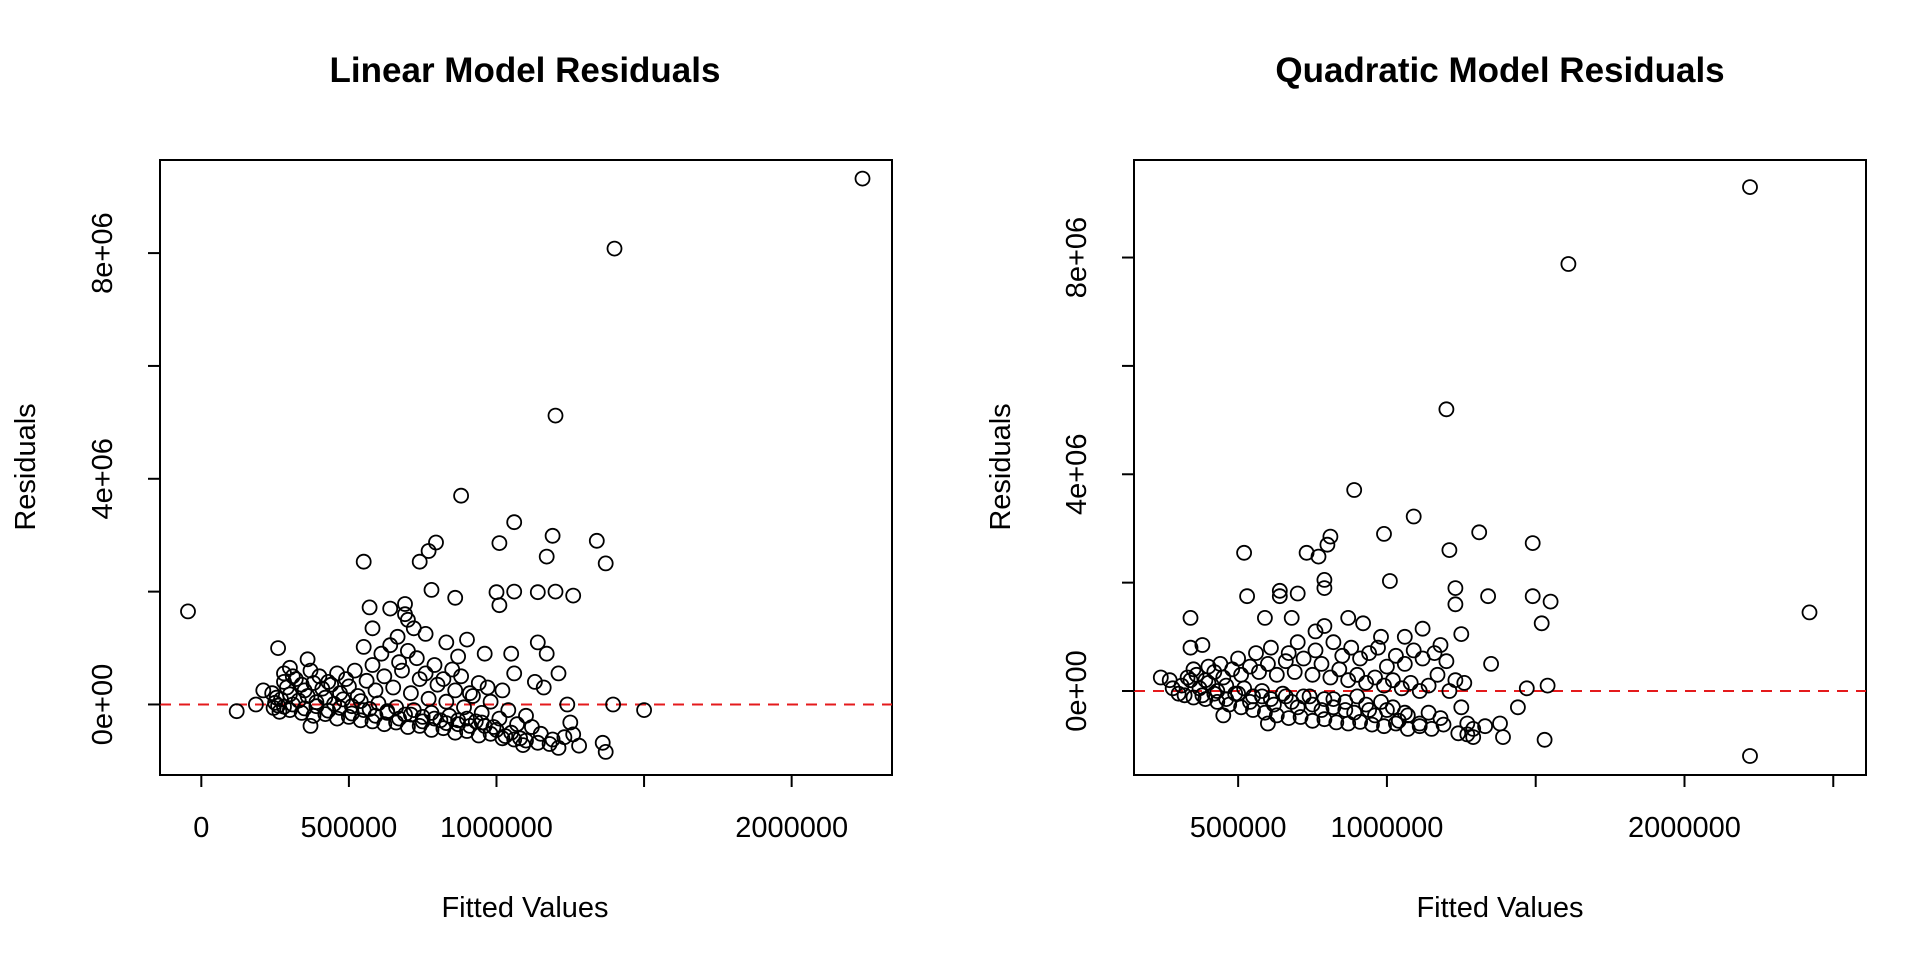  I want to click on y-tick-label: 8e+06, so click(1077, 257).